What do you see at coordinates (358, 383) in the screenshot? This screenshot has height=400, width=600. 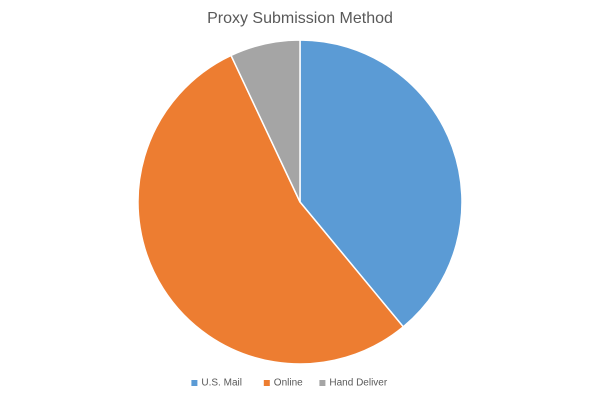 I see `legend-label: Hand Deliver` at bounding box center [358, 383].